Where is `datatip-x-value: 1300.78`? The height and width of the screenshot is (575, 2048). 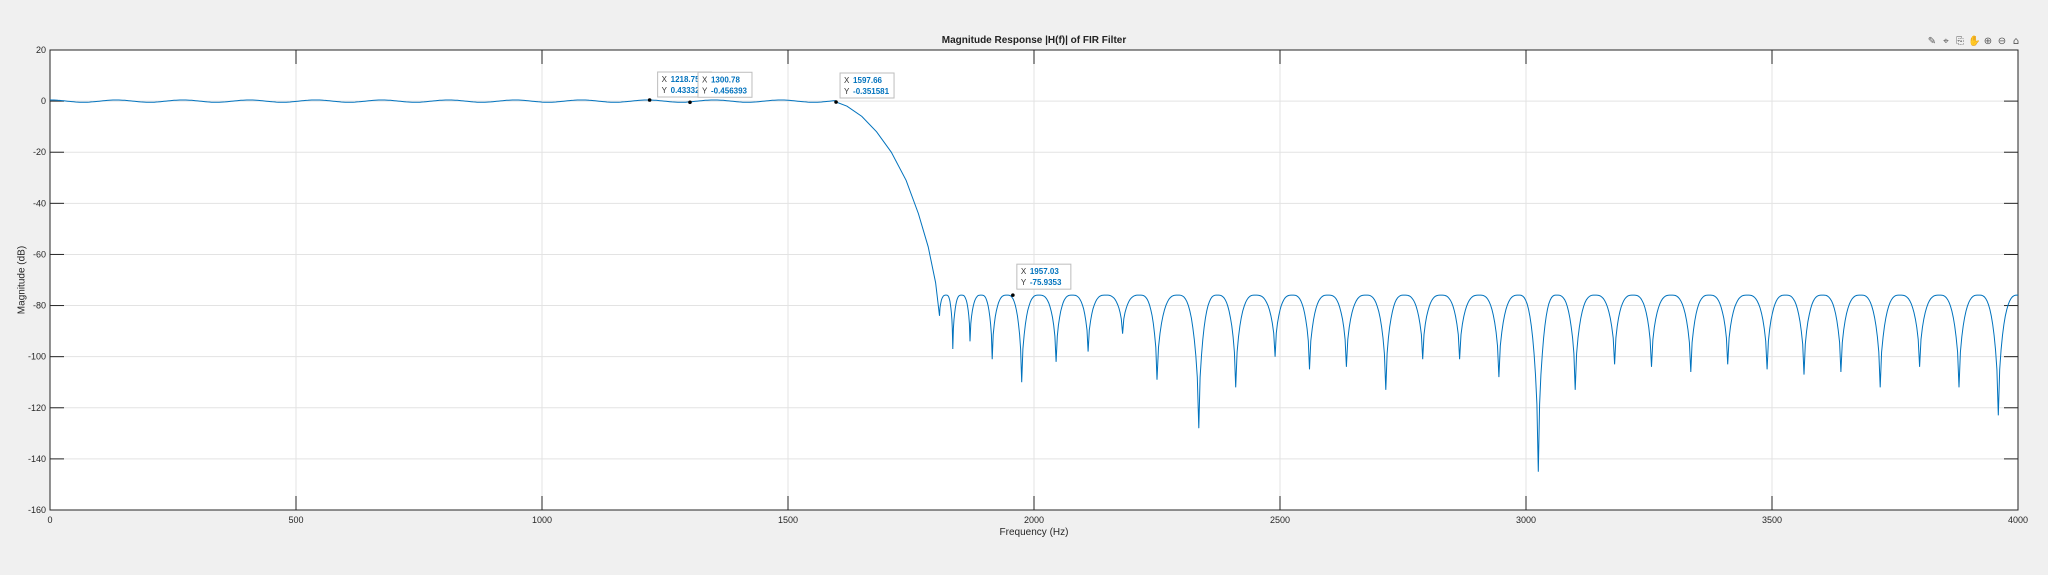
datatip-x-value: 1300.78 is located at coordinates (725, 79).